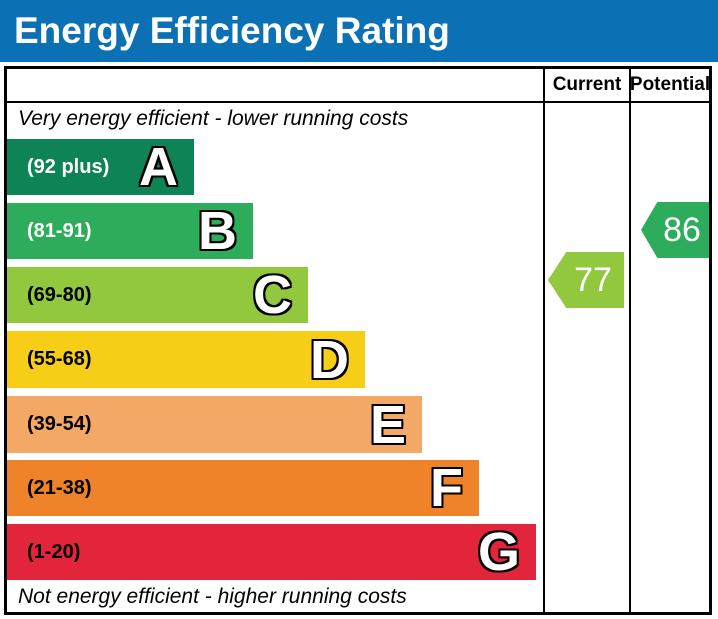 The height and width of the screenshot is (619, 718). Describe the element at coordinates (498, 552) in the screenshot. I see `band-g-letter: G` at that location.